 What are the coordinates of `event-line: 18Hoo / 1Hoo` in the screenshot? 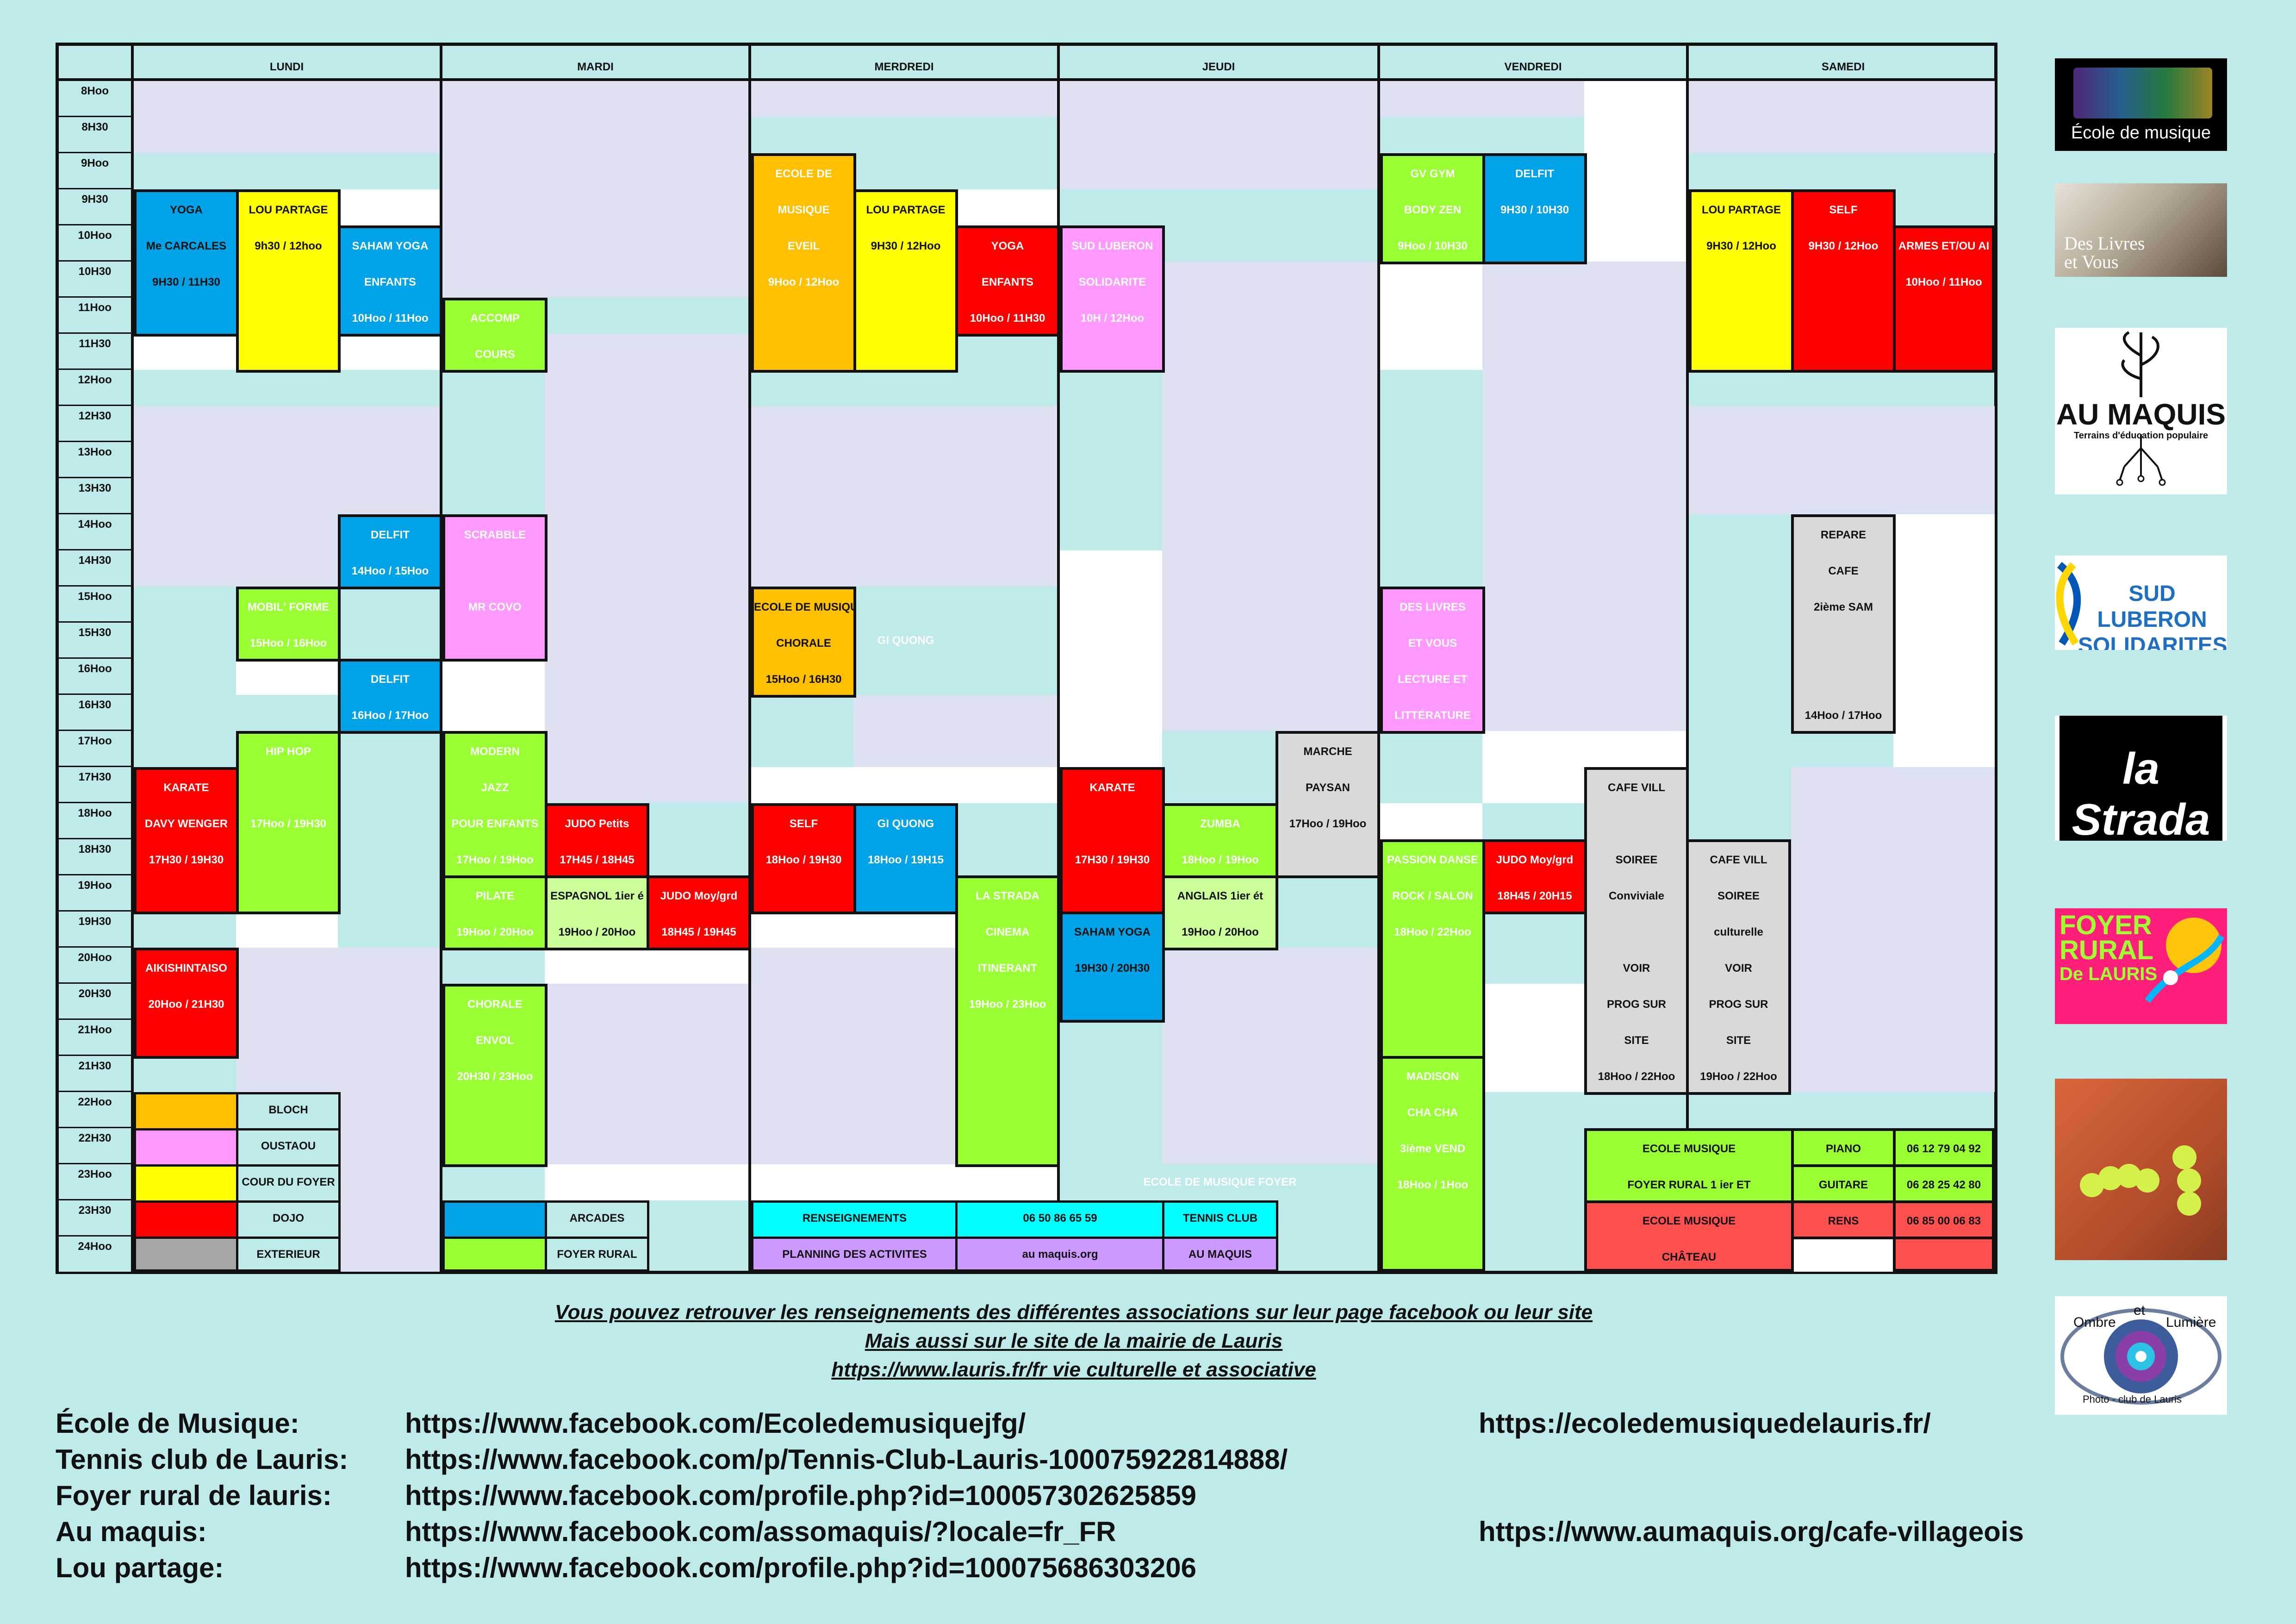 It's located at (1432, 1185).